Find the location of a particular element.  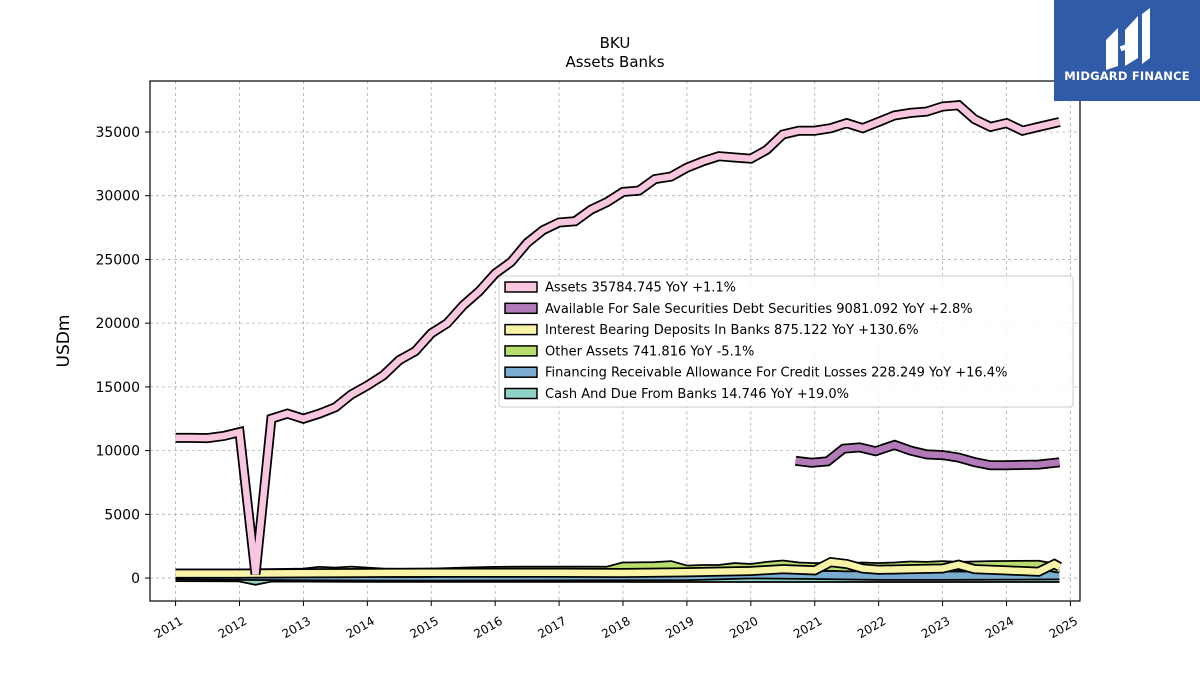

x-tick-label: 2013 is located at coordinates (296, 627).